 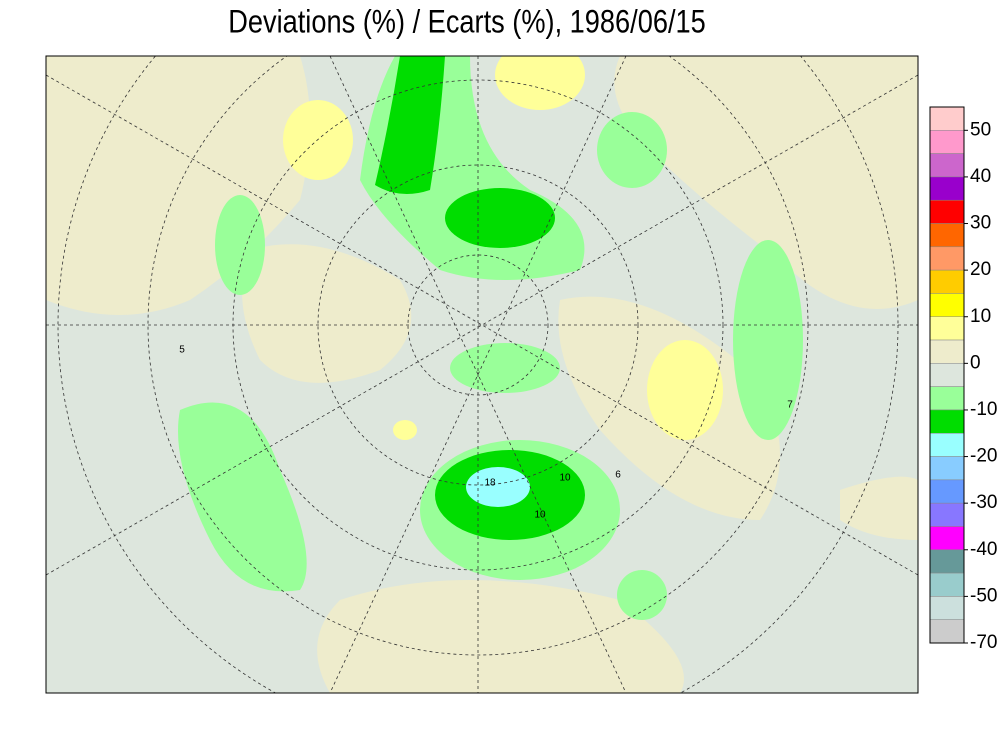 What do you see at coordinates (980, 269) in the screenshot?
I see `colorbar-label: 20` at bounding box center [980, 269].